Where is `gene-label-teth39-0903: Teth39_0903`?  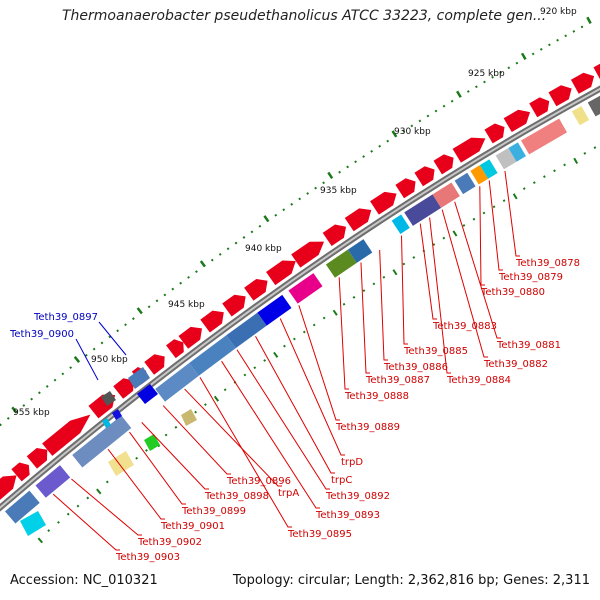
gene-label-teth39-0903: Teth39_0903 is located at coordinates (147, 557).